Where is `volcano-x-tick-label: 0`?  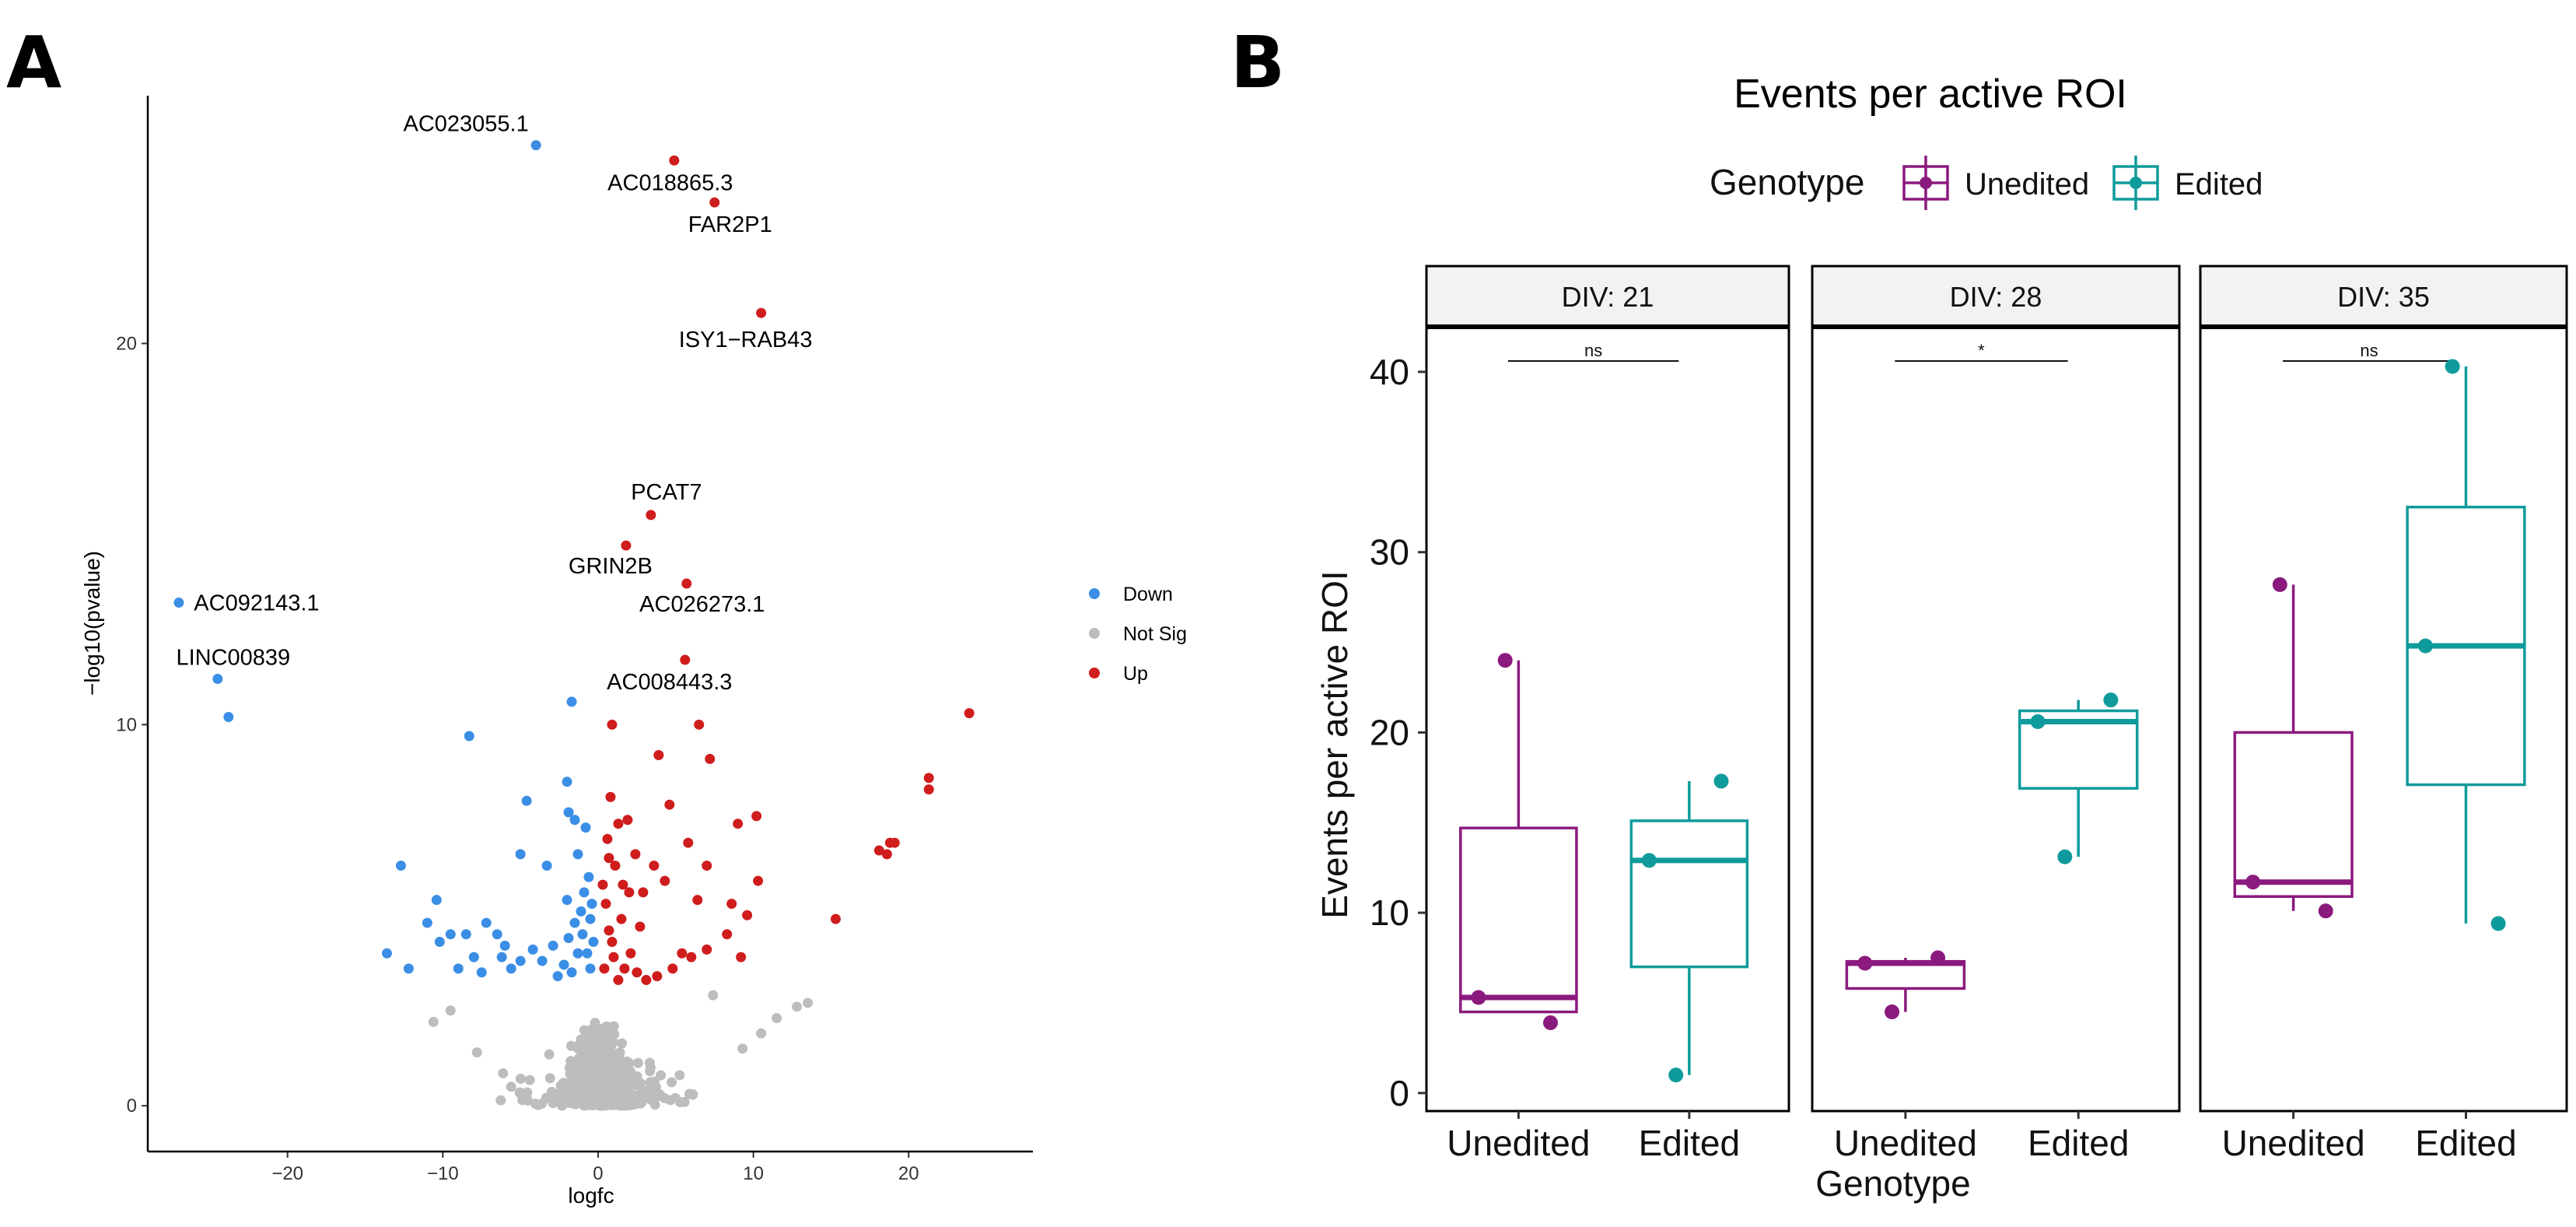
volcano-x-tick-label: 0 is located at coordinates (598, 1174).